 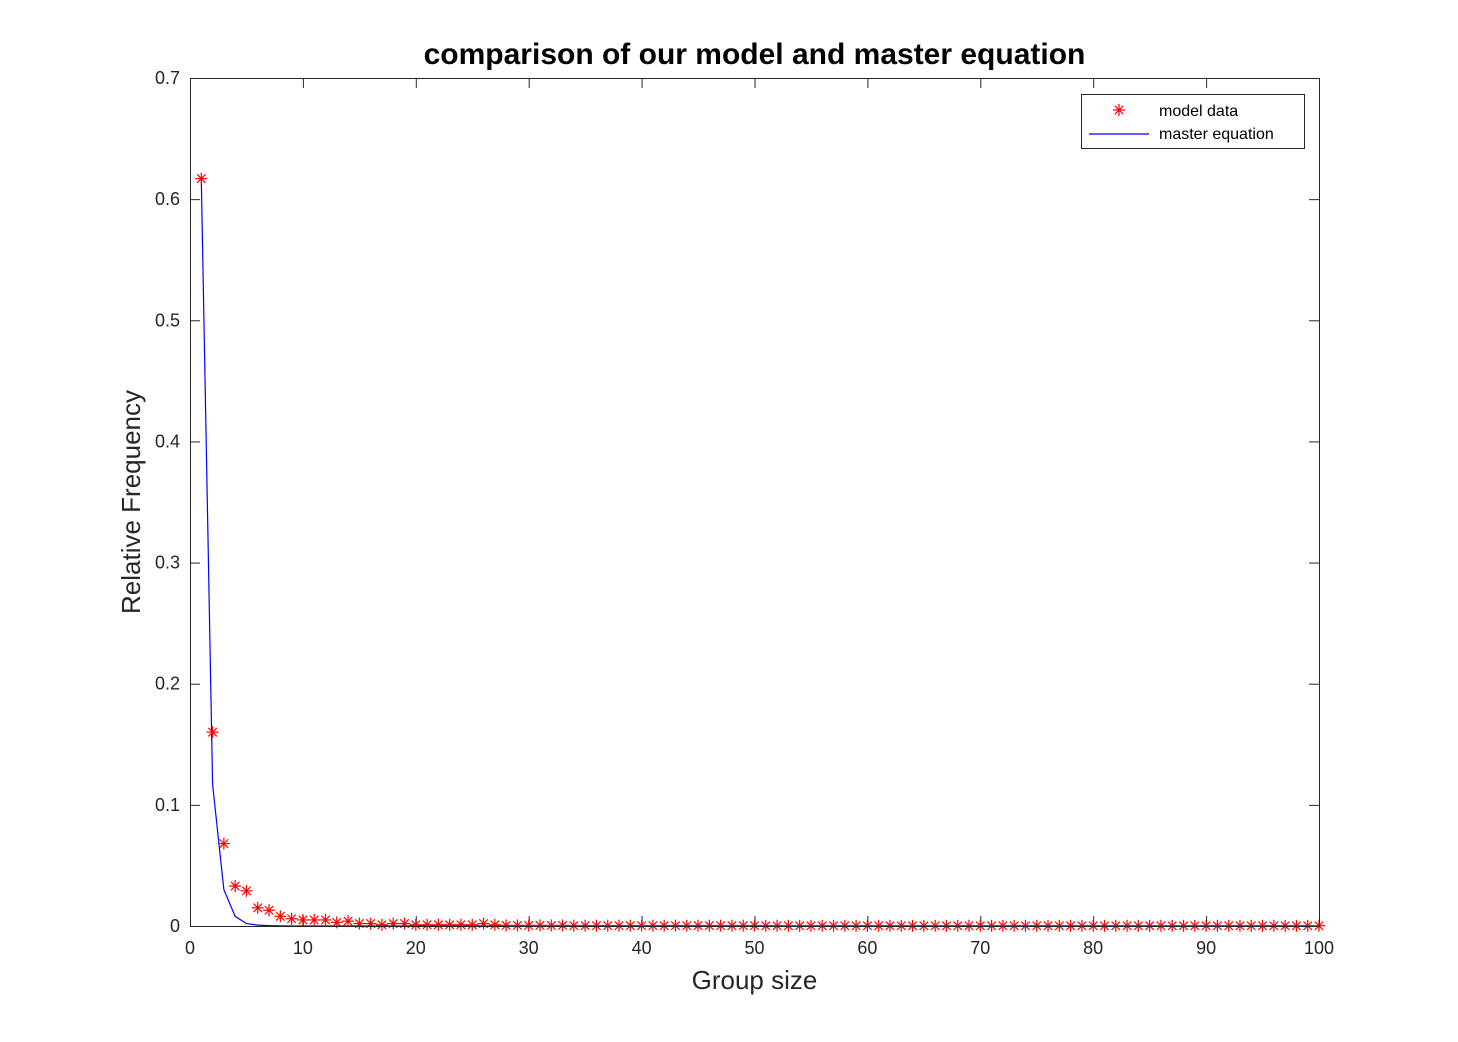 I want to click on legend-marker-model-data, so click(x=1119, y=110).